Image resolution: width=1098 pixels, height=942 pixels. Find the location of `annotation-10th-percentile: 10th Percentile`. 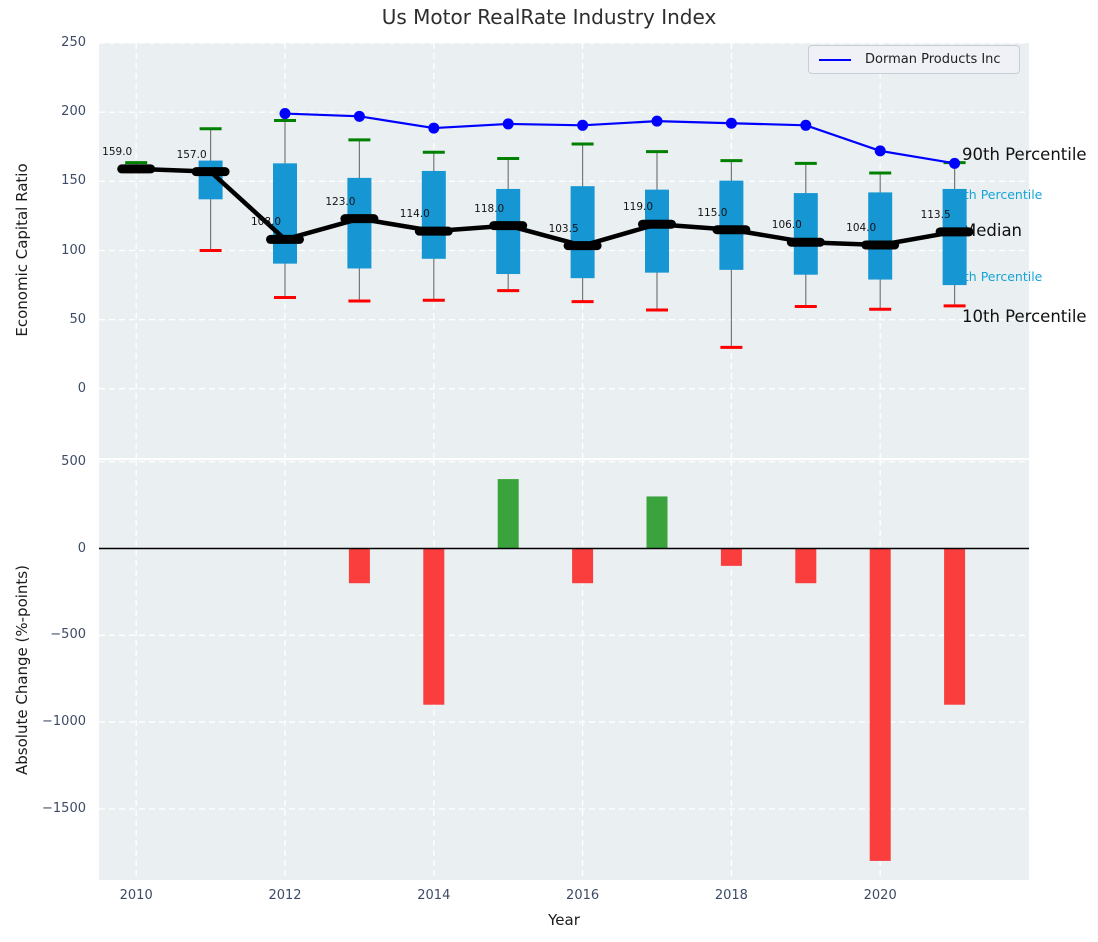

annotation-10th-percentile: 10th Percentile is located at coordinates (1024, 316).